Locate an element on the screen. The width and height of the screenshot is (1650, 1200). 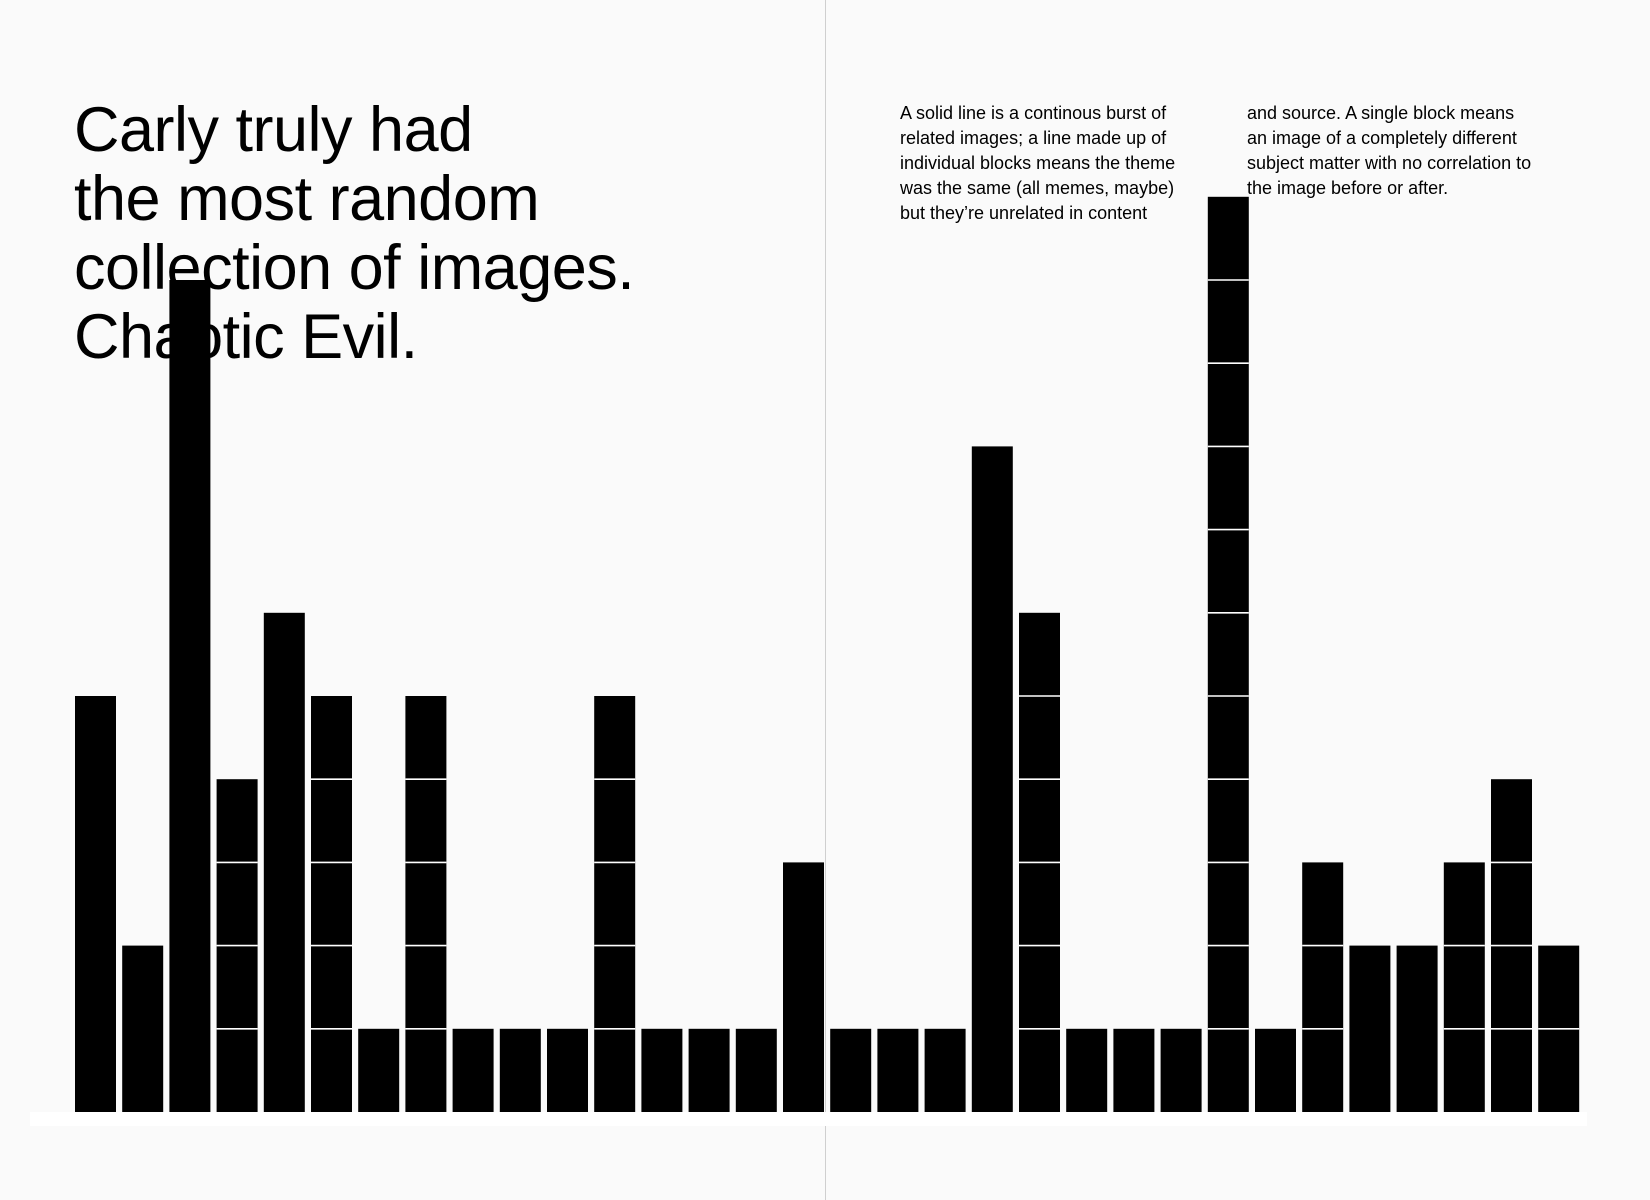
headline-line: Chaotic Evil. is located at coordinates (246, 337).